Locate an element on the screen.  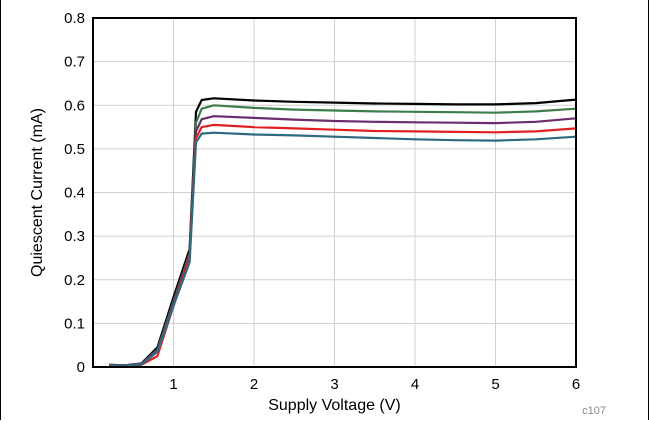
x-tick-label: 6 is located at coordinates (576, 384).